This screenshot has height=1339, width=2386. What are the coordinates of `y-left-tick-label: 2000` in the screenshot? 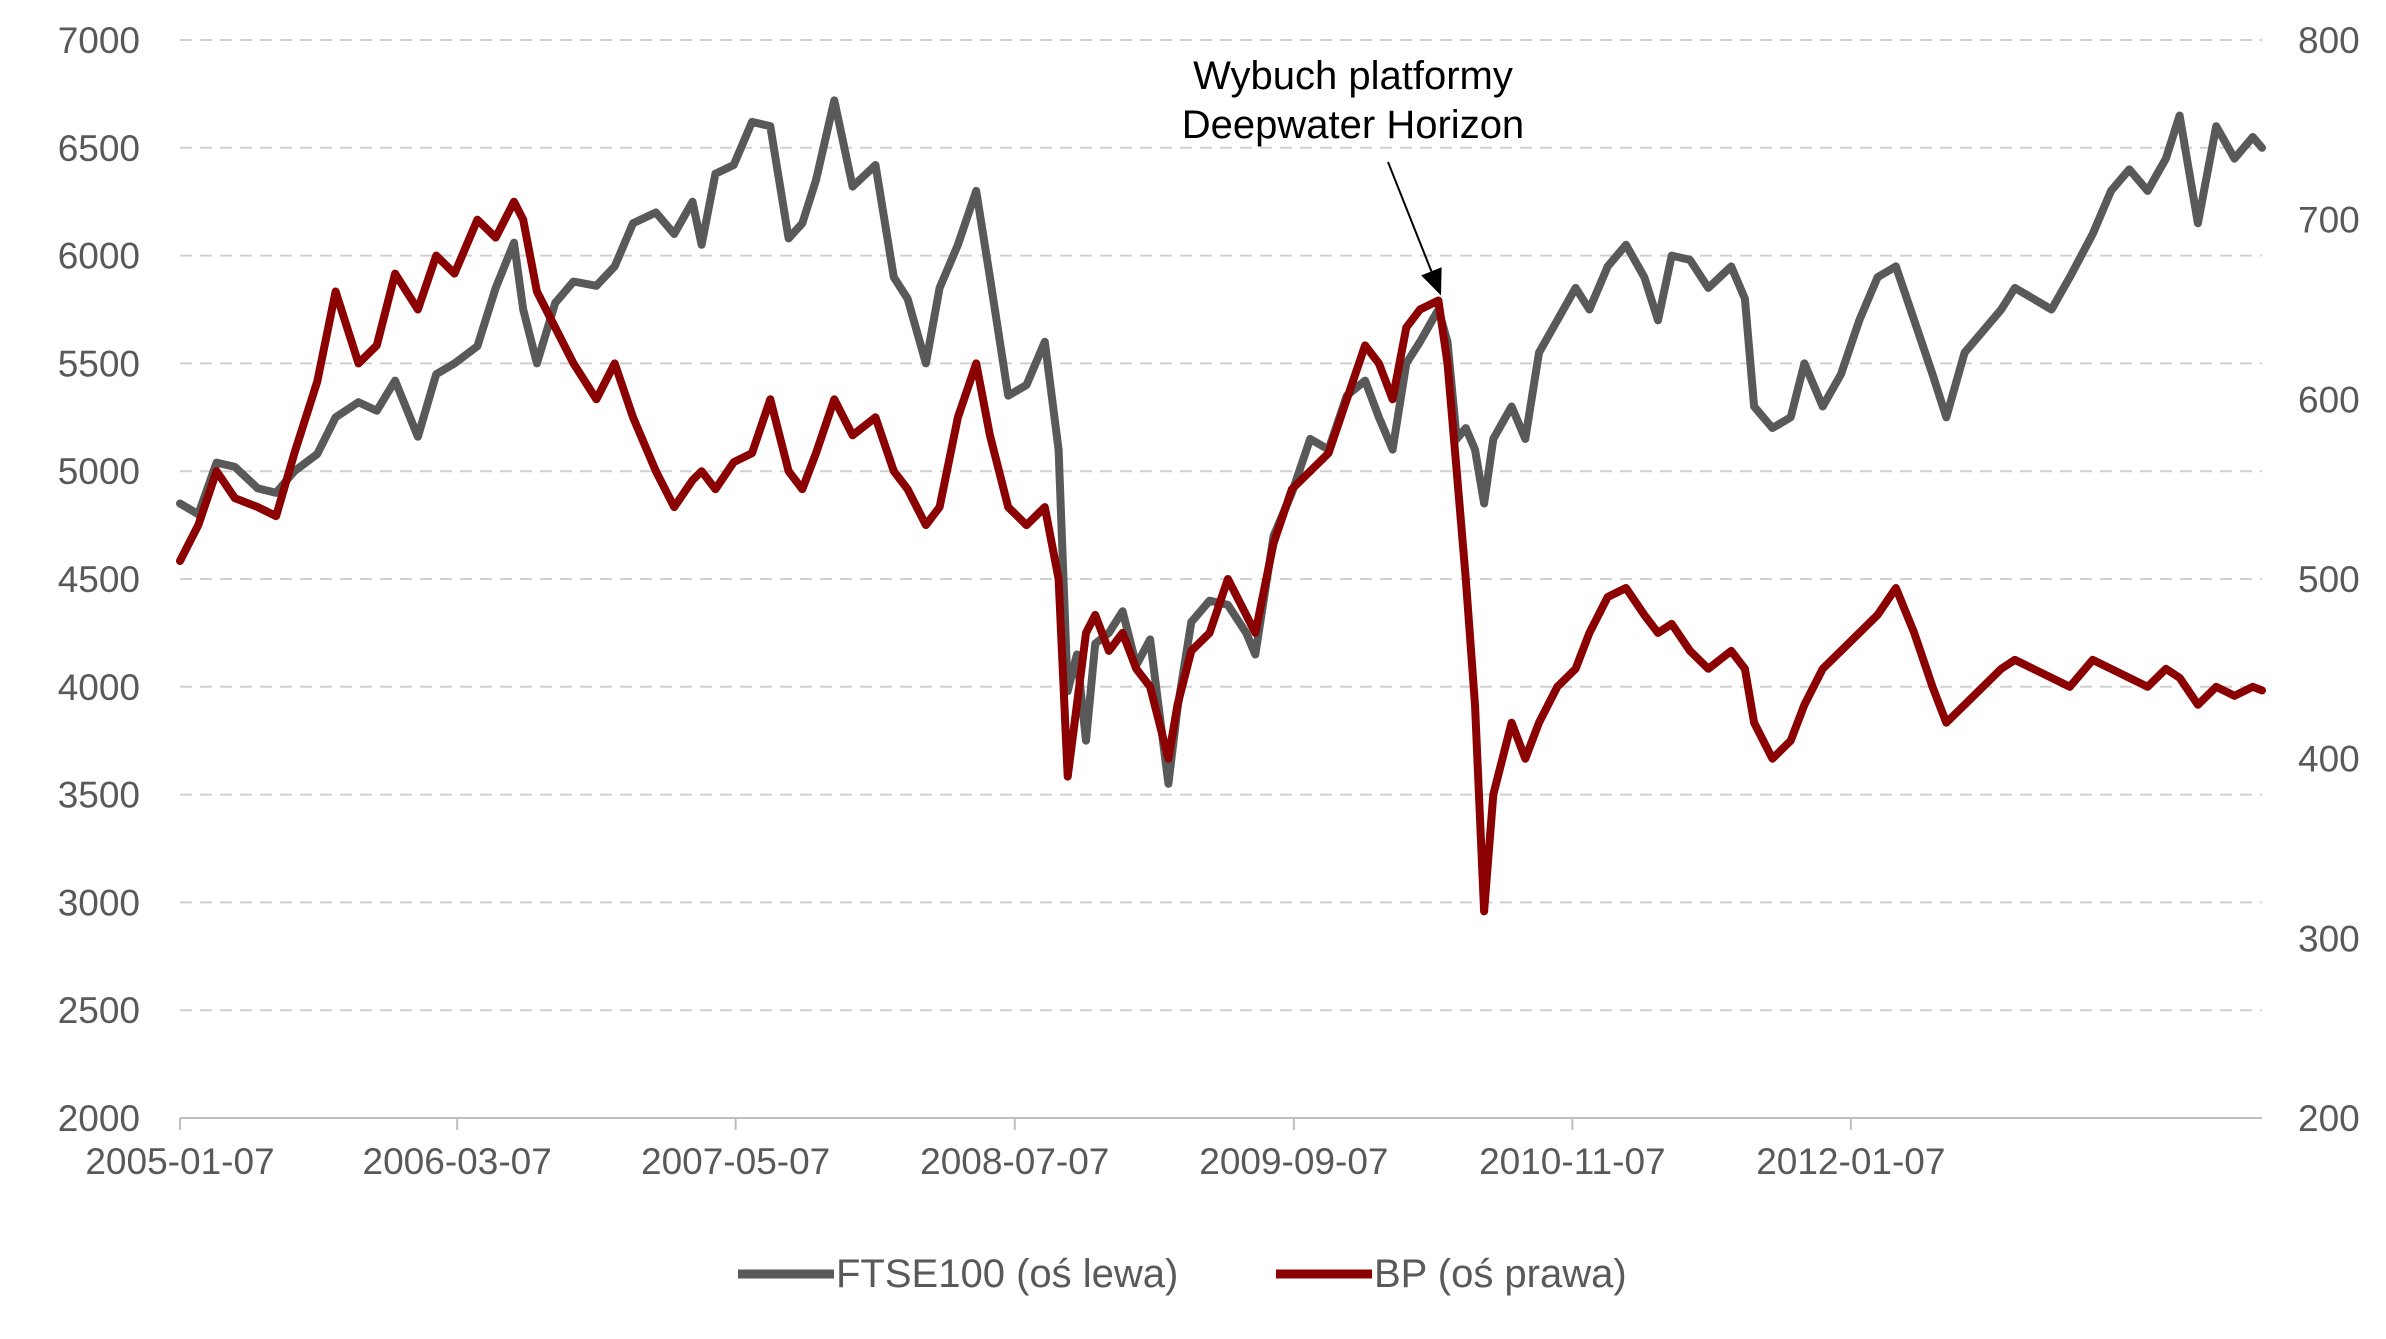 It's located at (99, 1118).